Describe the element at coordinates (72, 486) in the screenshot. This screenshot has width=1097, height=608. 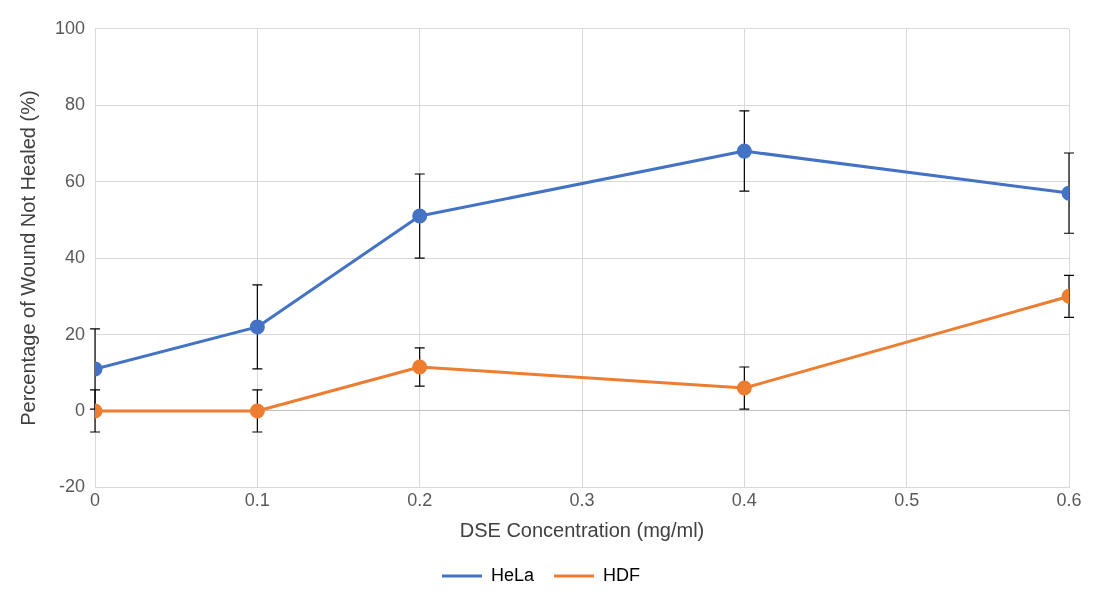
I see `y-tick-label: -20` at that location.